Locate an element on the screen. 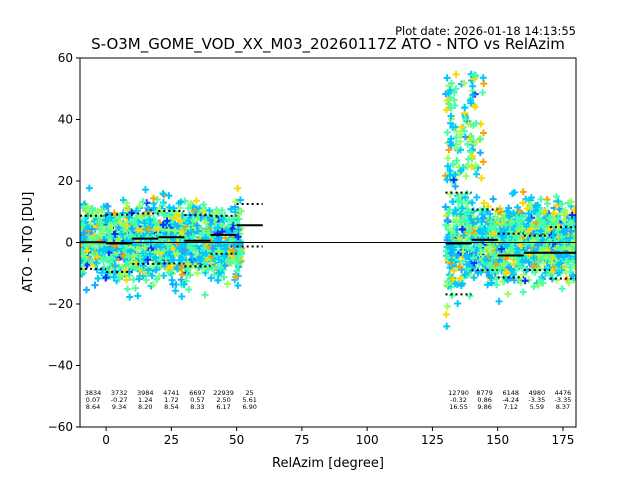 This screenshot has height=480, width=640. bin-mean-label: 1.72 is located at coordinates (171, 400).